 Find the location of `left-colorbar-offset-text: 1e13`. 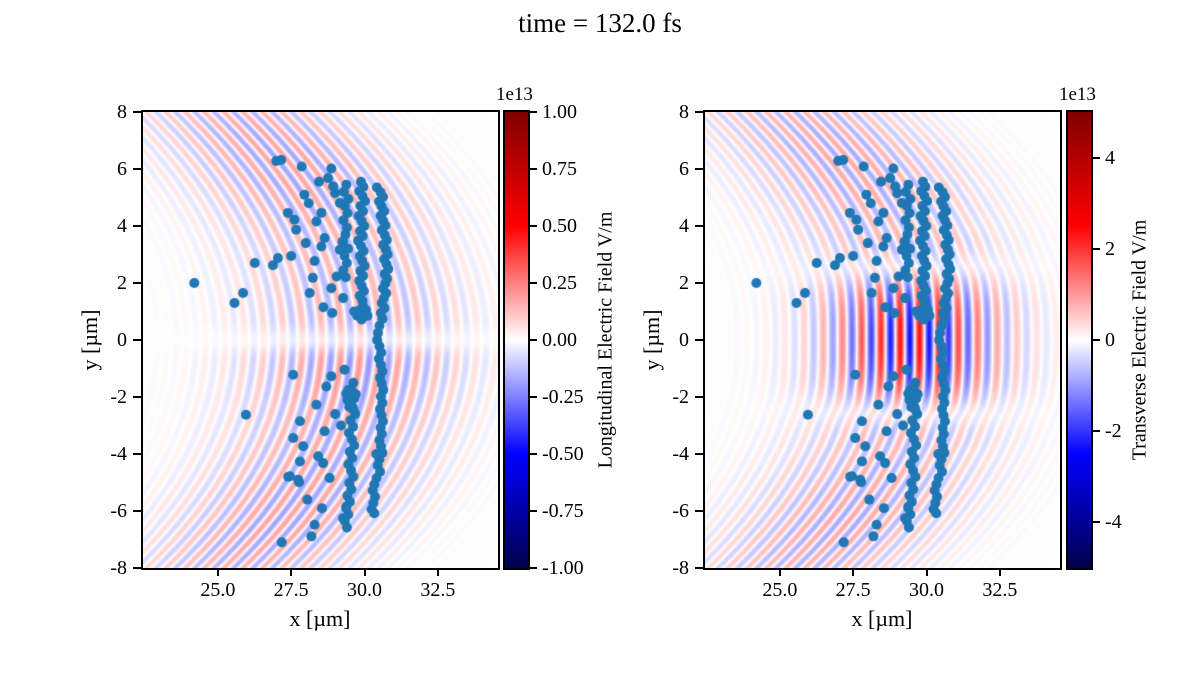

left-colorbar-offset-text: 1e13 is located at coordinates (514, 94).